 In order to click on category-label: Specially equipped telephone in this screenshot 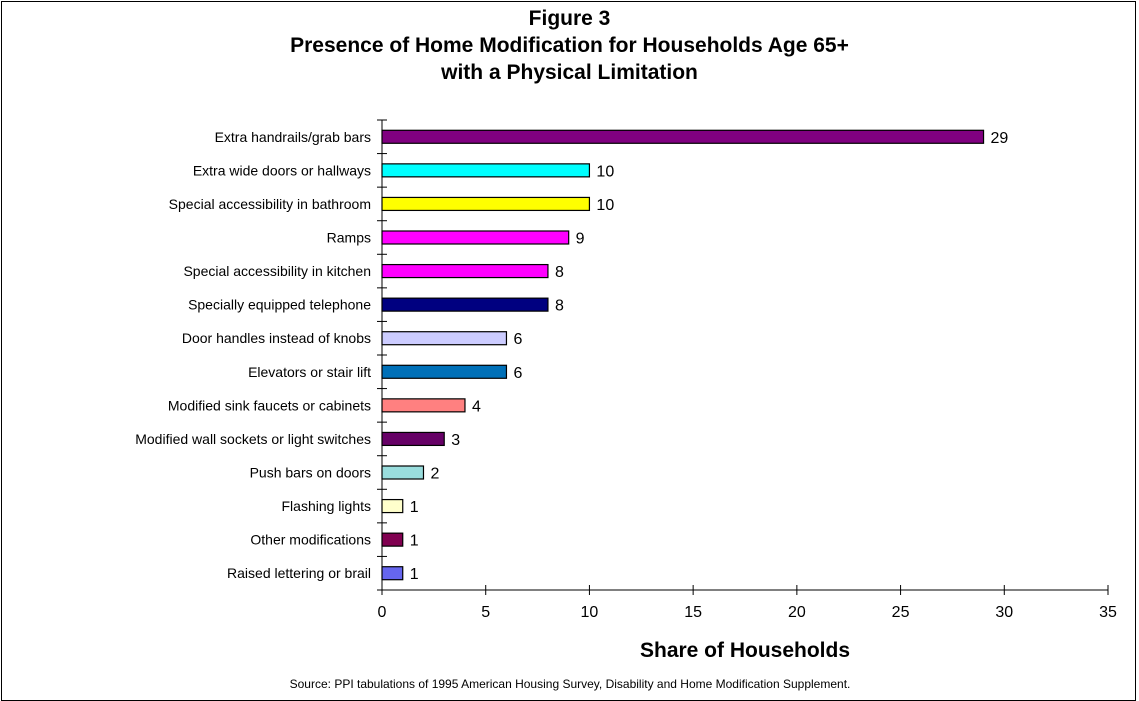, I will do `click(279, 305)`.